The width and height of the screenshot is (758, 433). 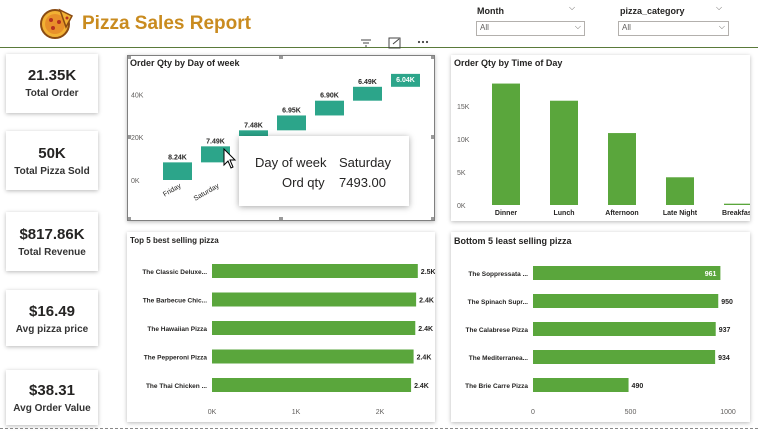 I want to click on tooltip-field-qty: Ord qty, so click(x=303, y=182).